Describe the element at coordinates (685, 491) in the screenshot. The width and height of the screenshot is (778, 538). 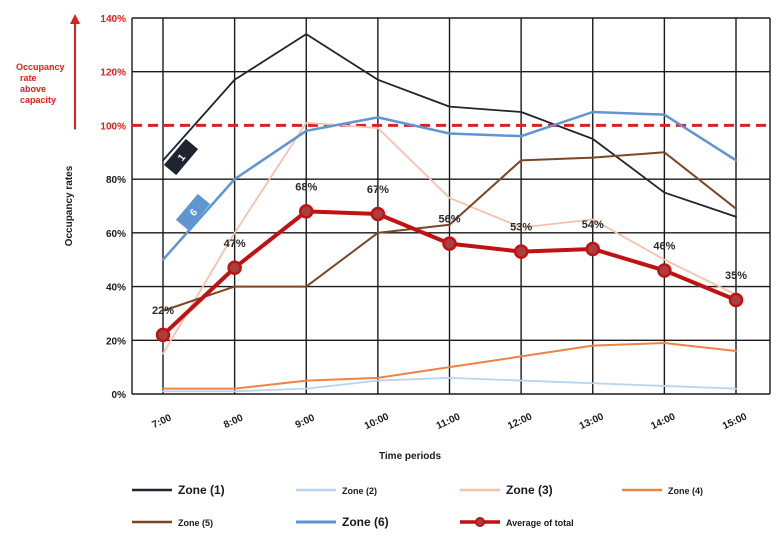
I see `legend-label: Zone (4)` at that location.